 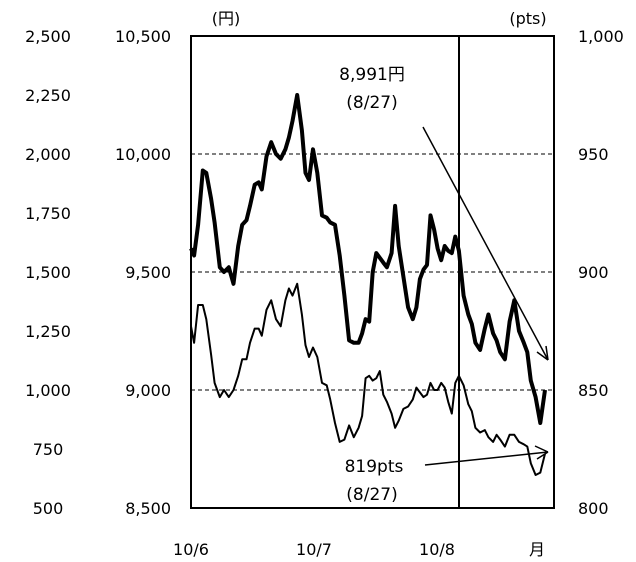 What do you see at coordinates (437, 549) in the screenshot?
I see `x-tick-label: 10/8` at bounding box center [437, 549].